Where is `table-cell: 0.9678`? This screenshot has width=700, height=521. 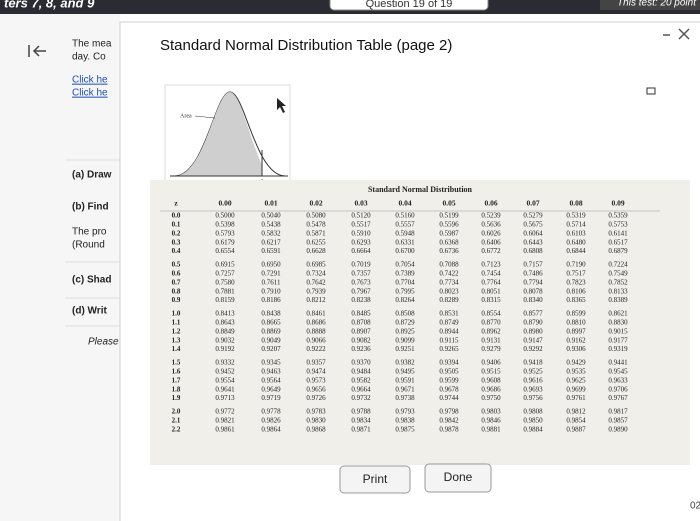
table-cell: 0.9678 is located at coordinates (449, 389).